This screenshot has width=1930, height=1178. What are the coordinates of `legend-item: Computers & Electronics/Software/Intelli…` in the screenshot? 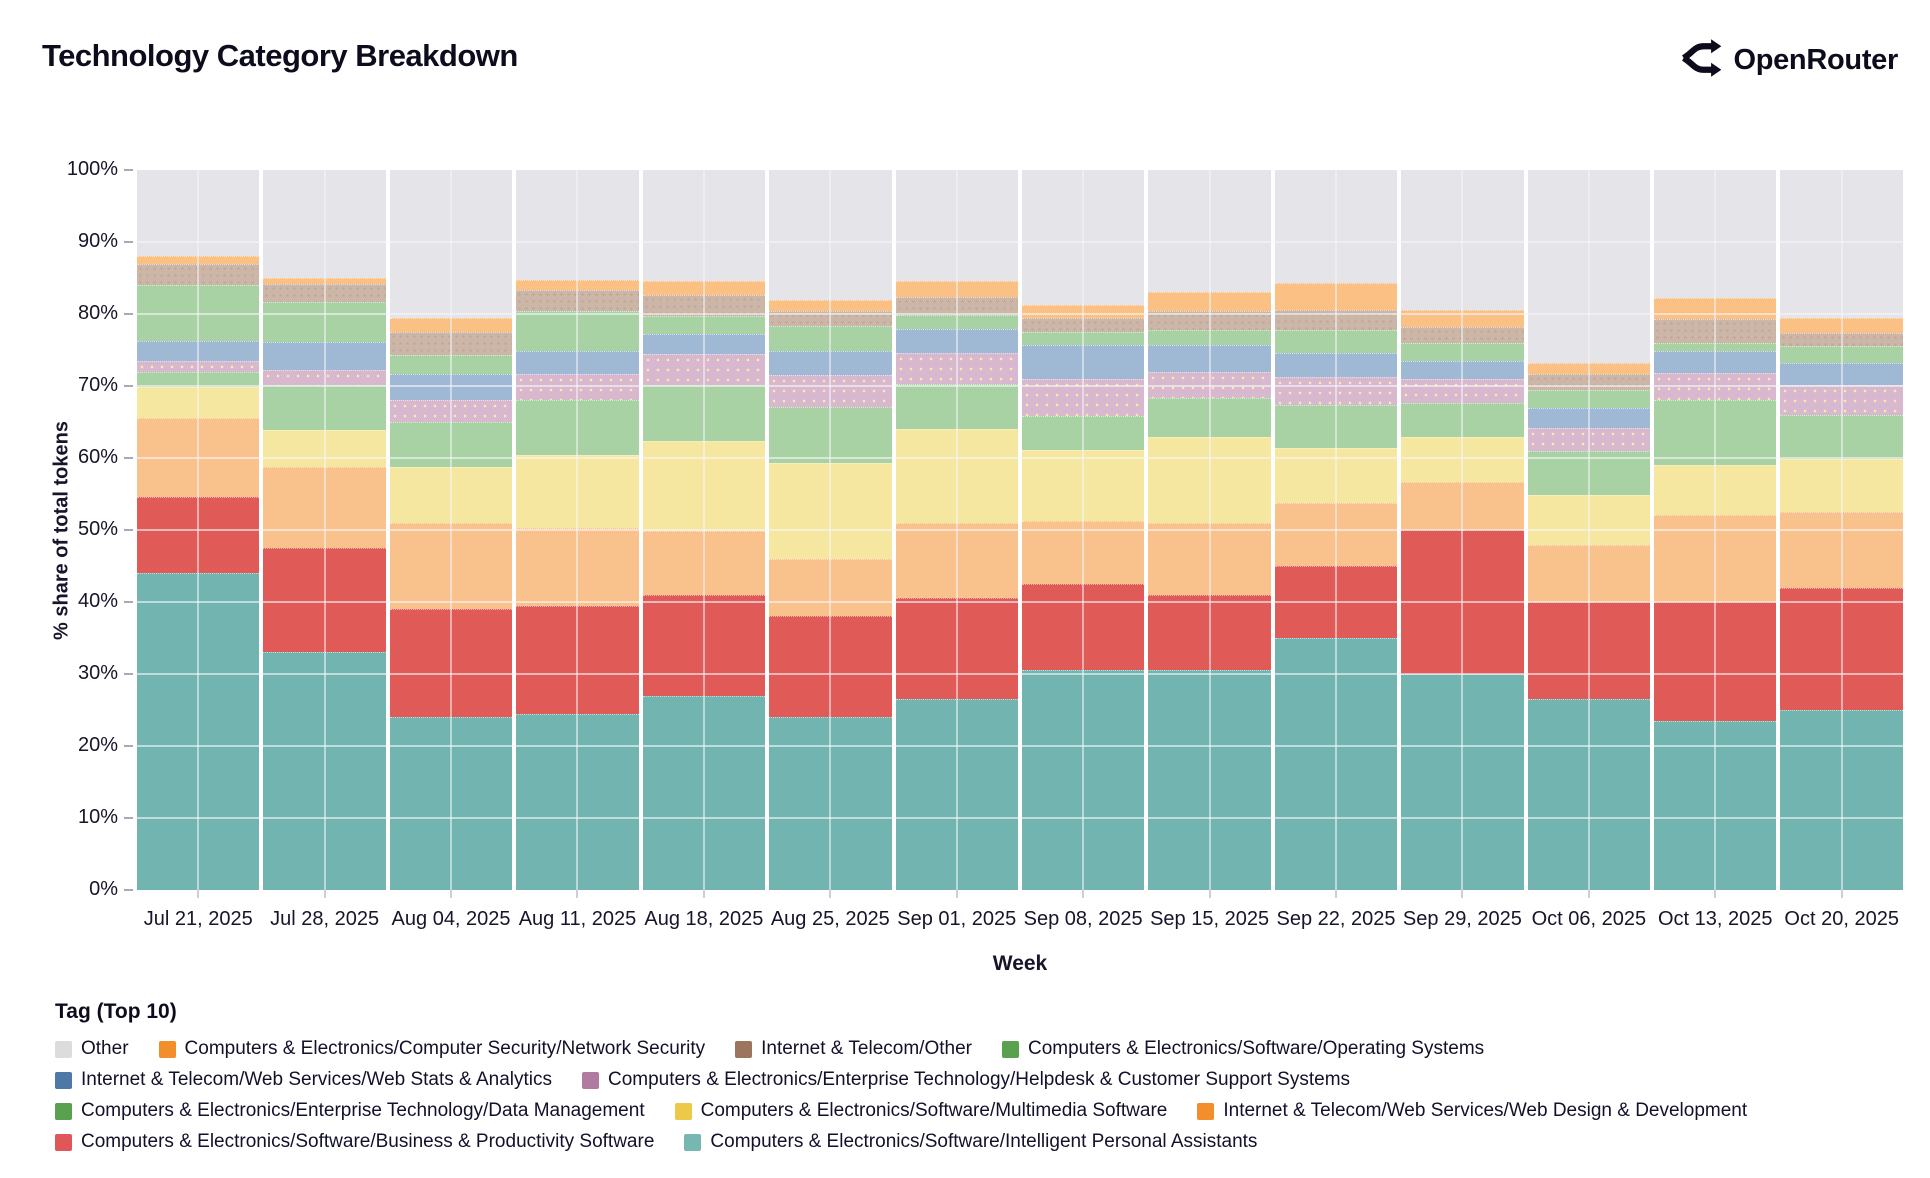 It's located at (970, 1142).